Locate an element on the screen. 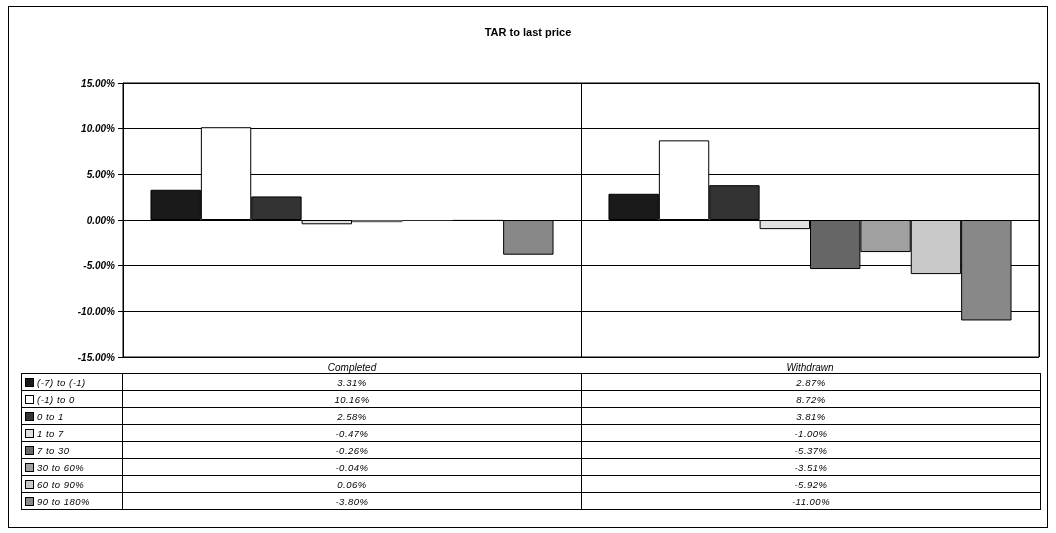 The width and height of the screenshot is (1056, 533). data-label: -0.47% is located at coordinates (352, 433).